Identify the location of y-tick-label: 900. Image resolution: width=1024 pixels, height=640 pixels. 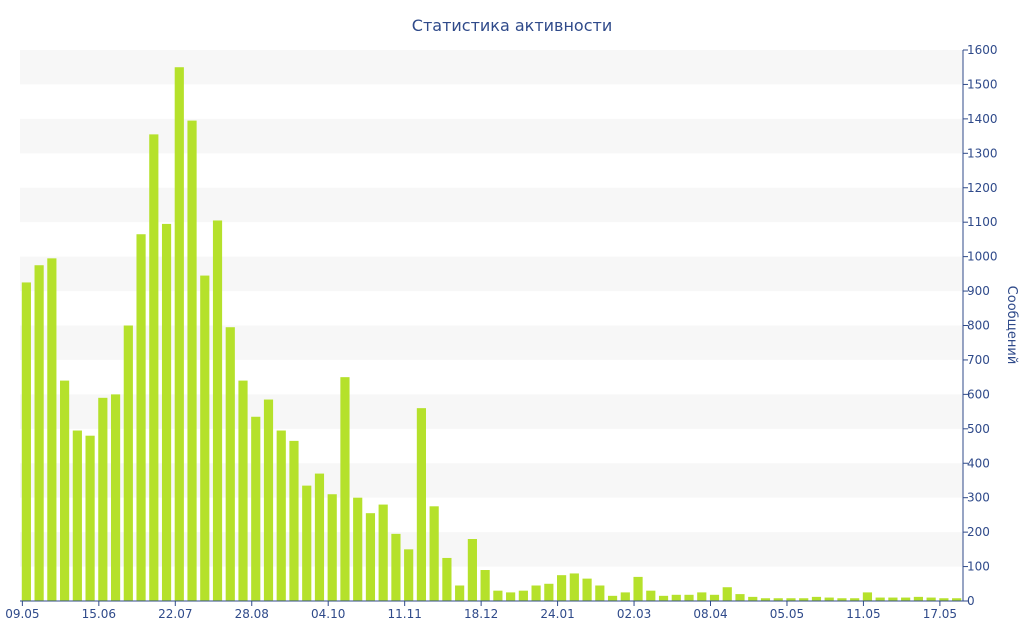
(978, 291).